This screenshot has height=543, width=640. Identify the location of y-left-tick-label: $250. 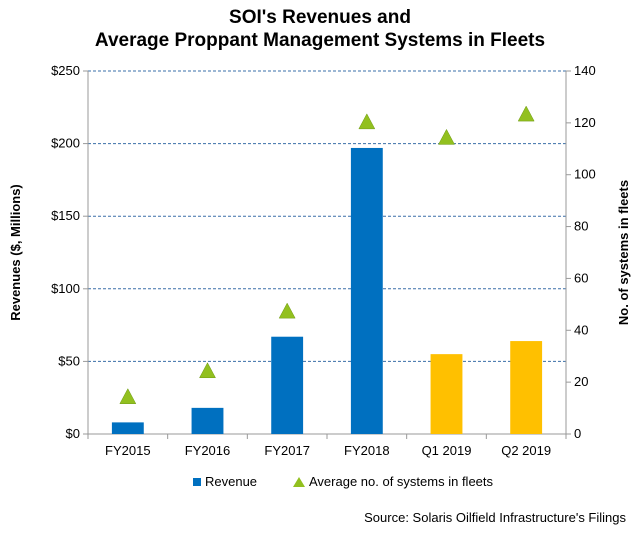
(65, 70).